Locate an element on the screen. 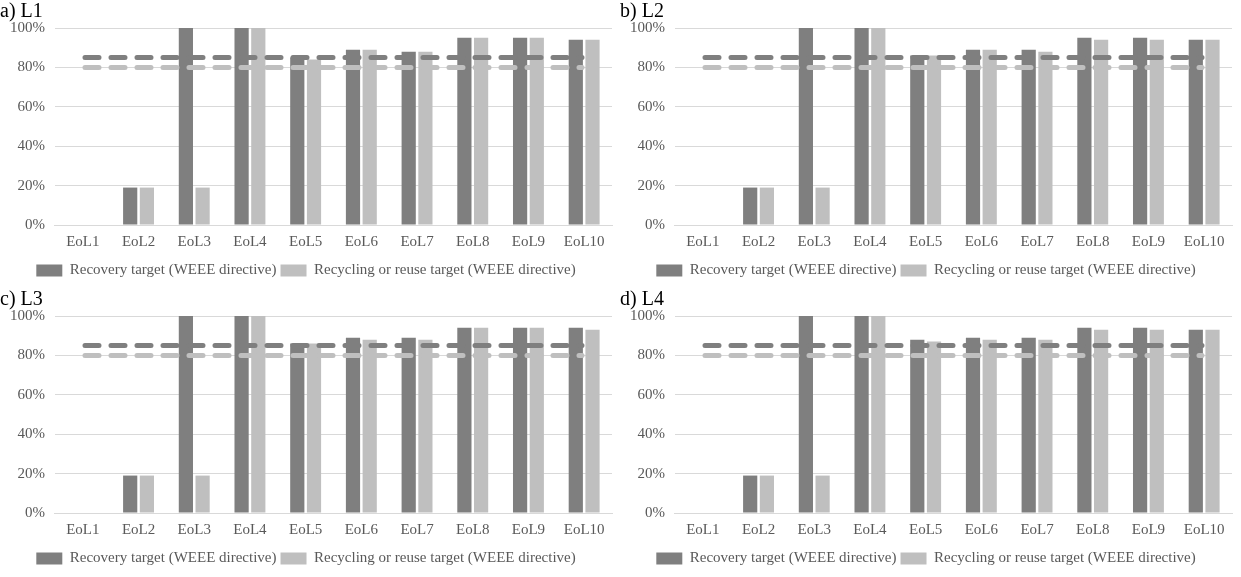 The width and height of the screenshot is (1241, 577). chart-title: a) L1 is located at coordinates (21, 11).